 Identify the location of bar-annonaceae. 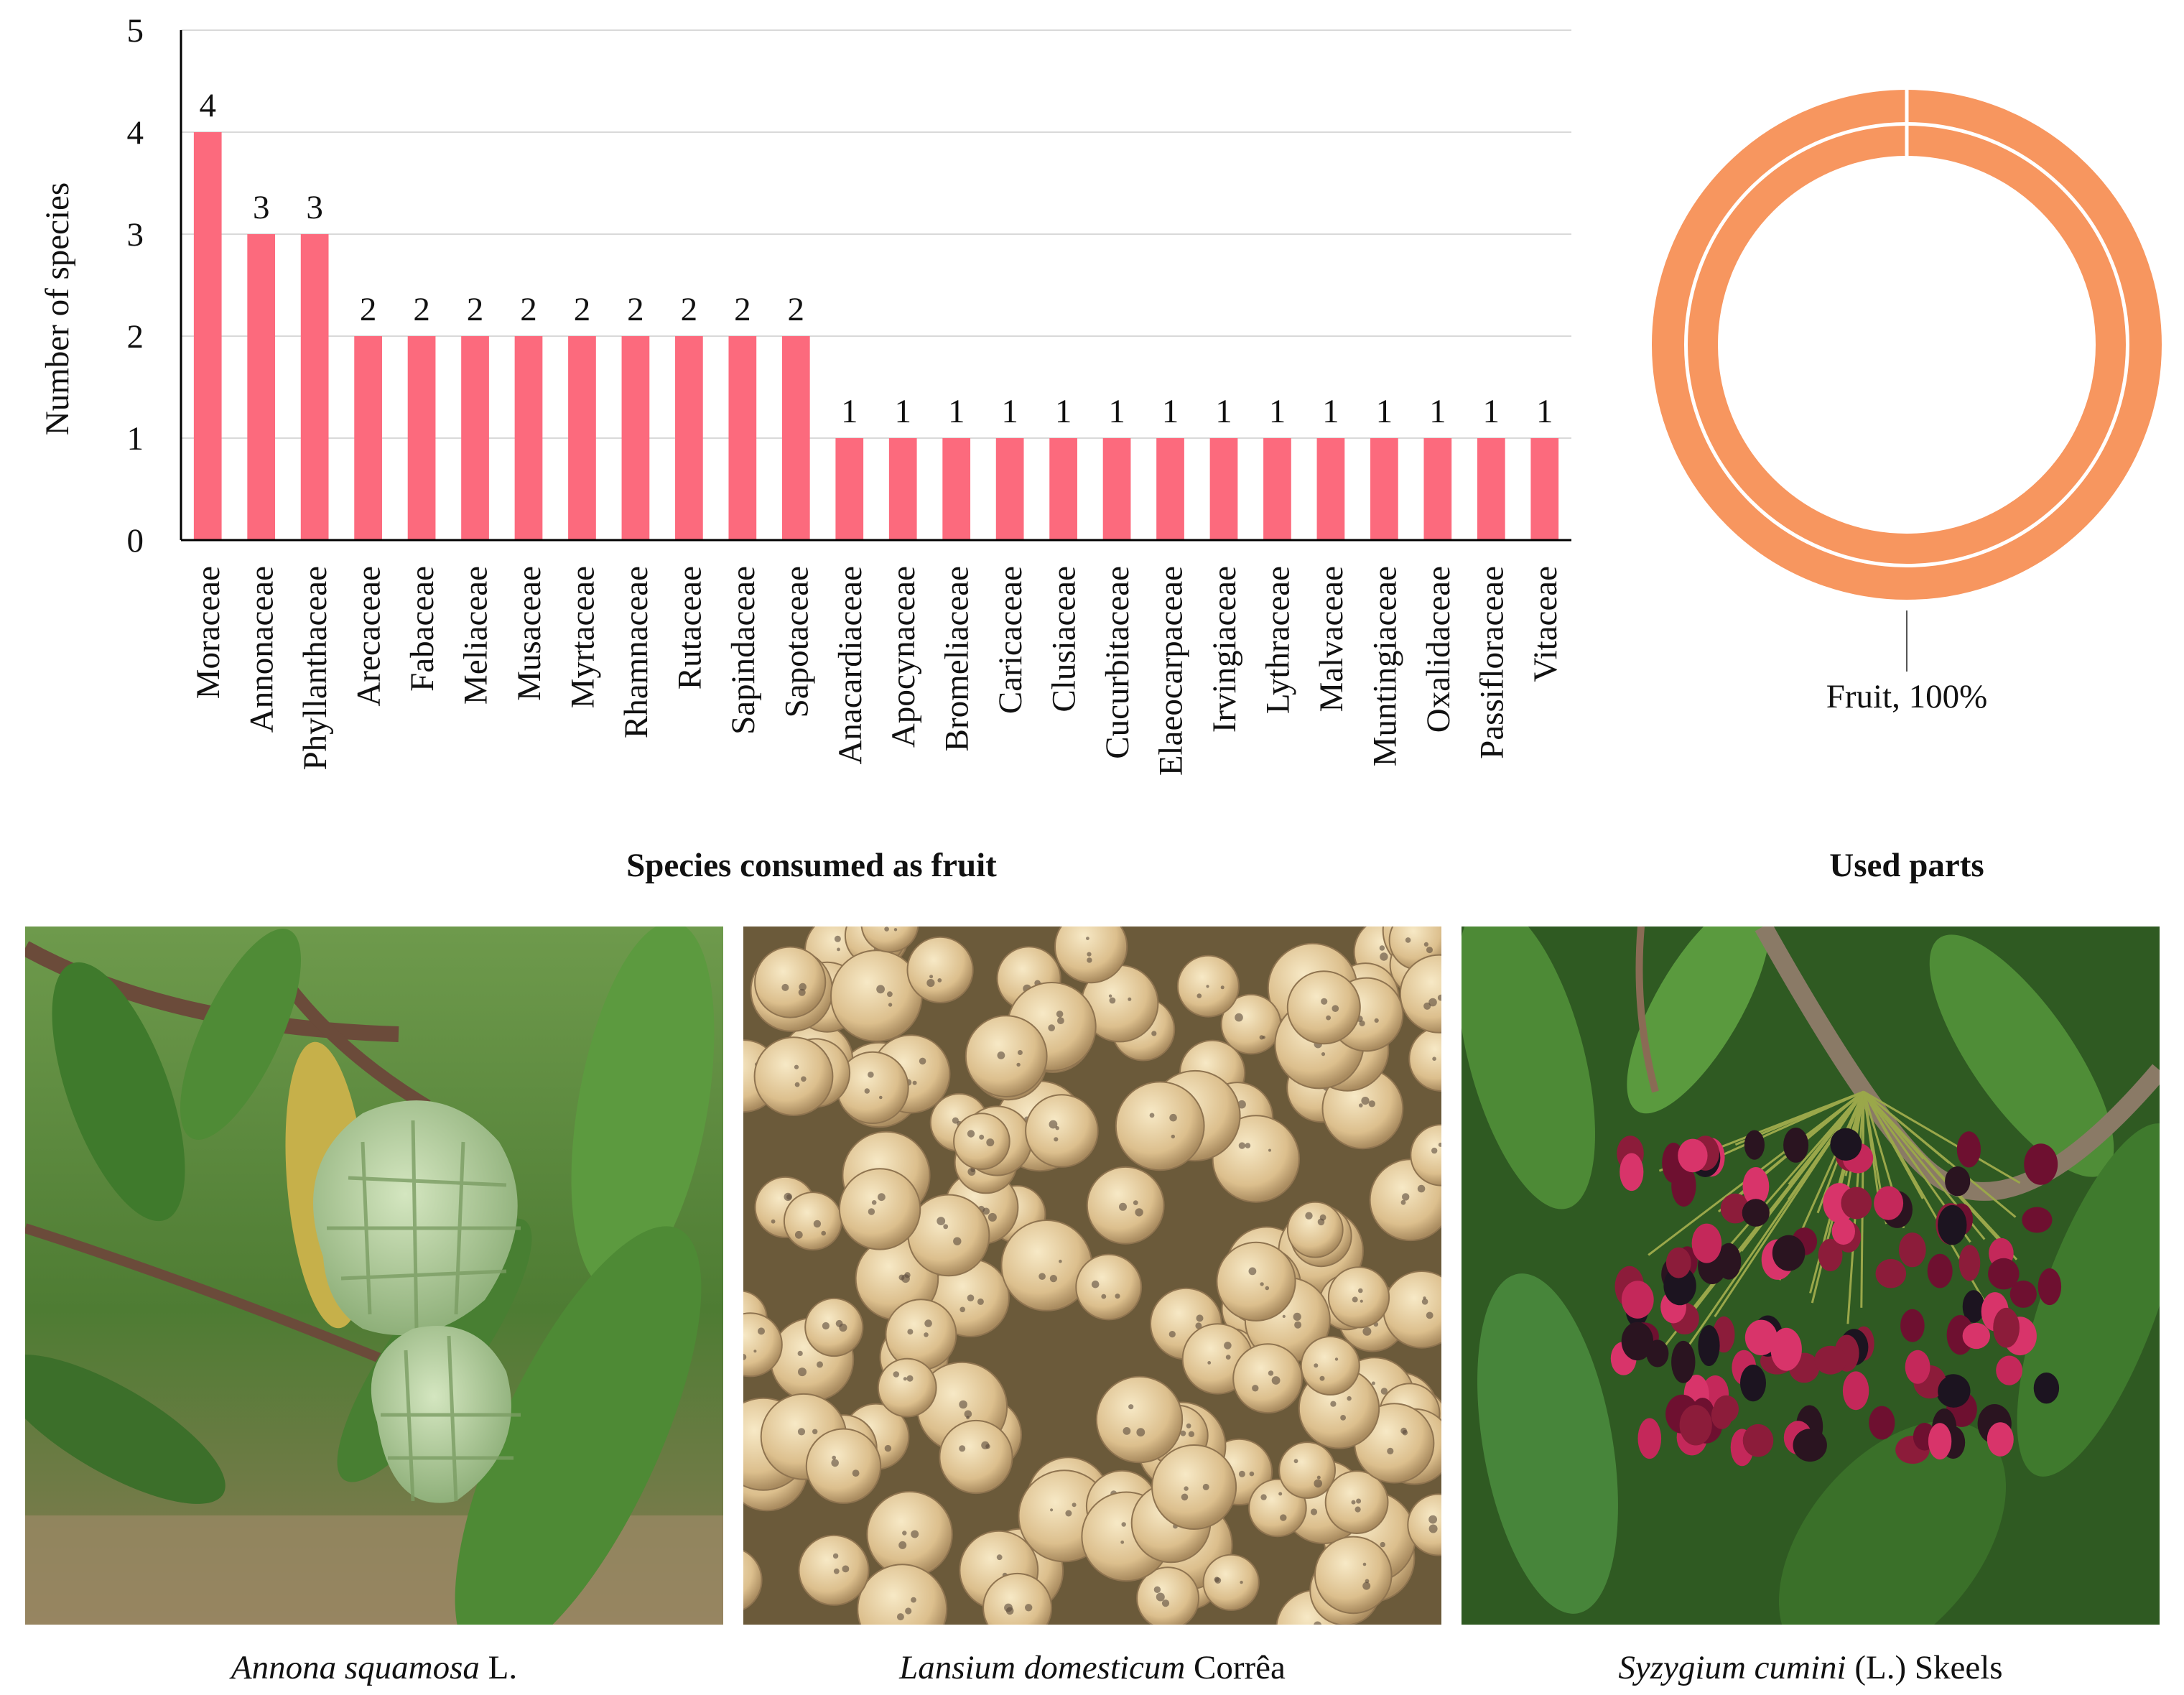
(261, 387).